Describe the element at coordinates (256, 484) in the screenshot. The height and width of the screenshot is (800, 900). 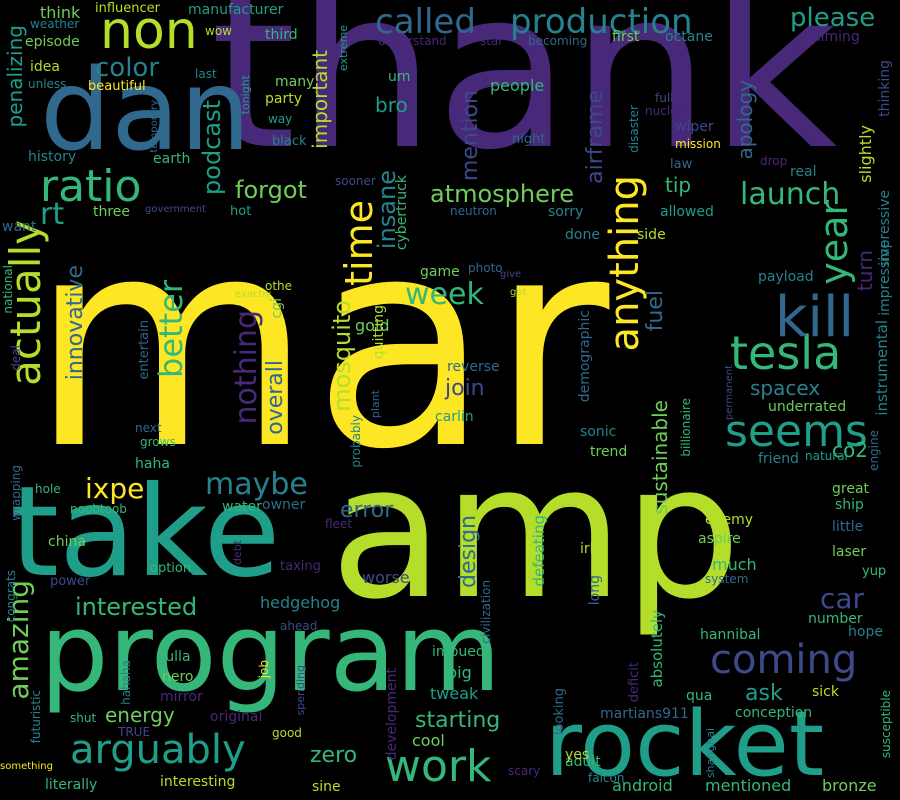
I see `word: maybe` at that location.